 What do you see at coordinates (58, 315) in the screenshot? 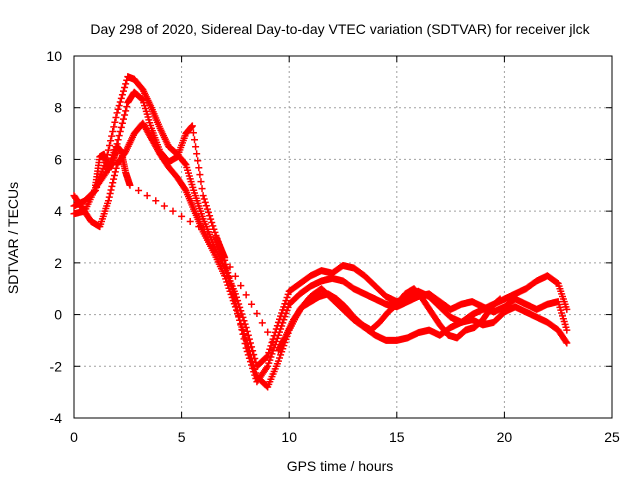
I see `y-tick-label: 0` at bounding box center [58, 315].